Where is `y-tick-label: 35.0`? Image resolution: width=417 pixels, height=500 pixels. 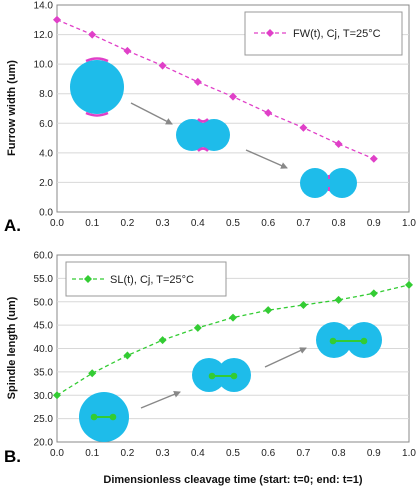
y-tick-label: 35.0 is located at coordinates (44, 372).